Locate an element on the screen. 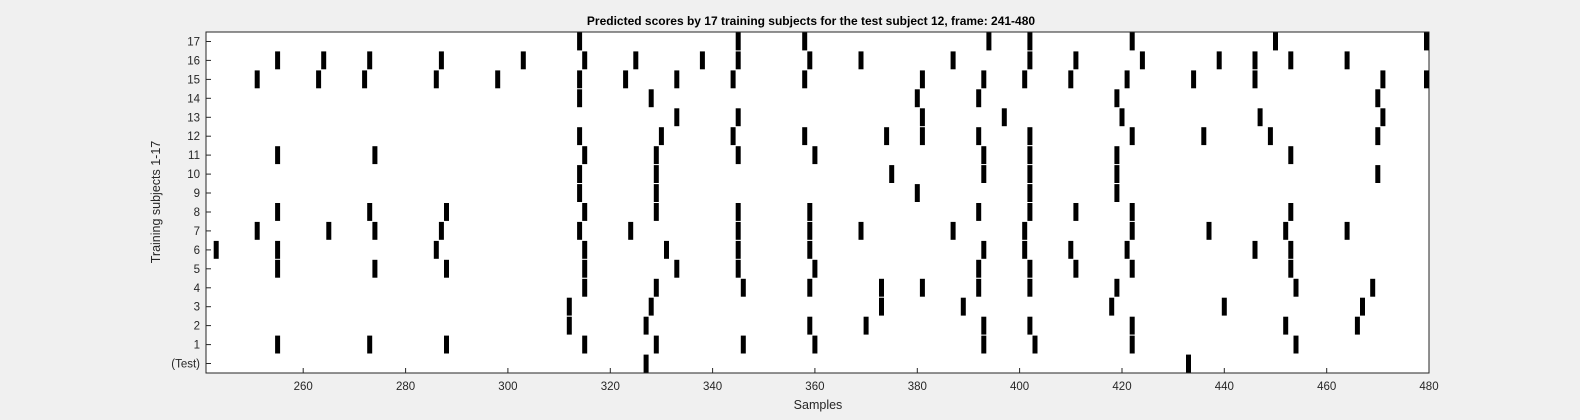 This screenshot has width=1580, height=420. x-tick-label: 340 is located at coordinates (712, 387).